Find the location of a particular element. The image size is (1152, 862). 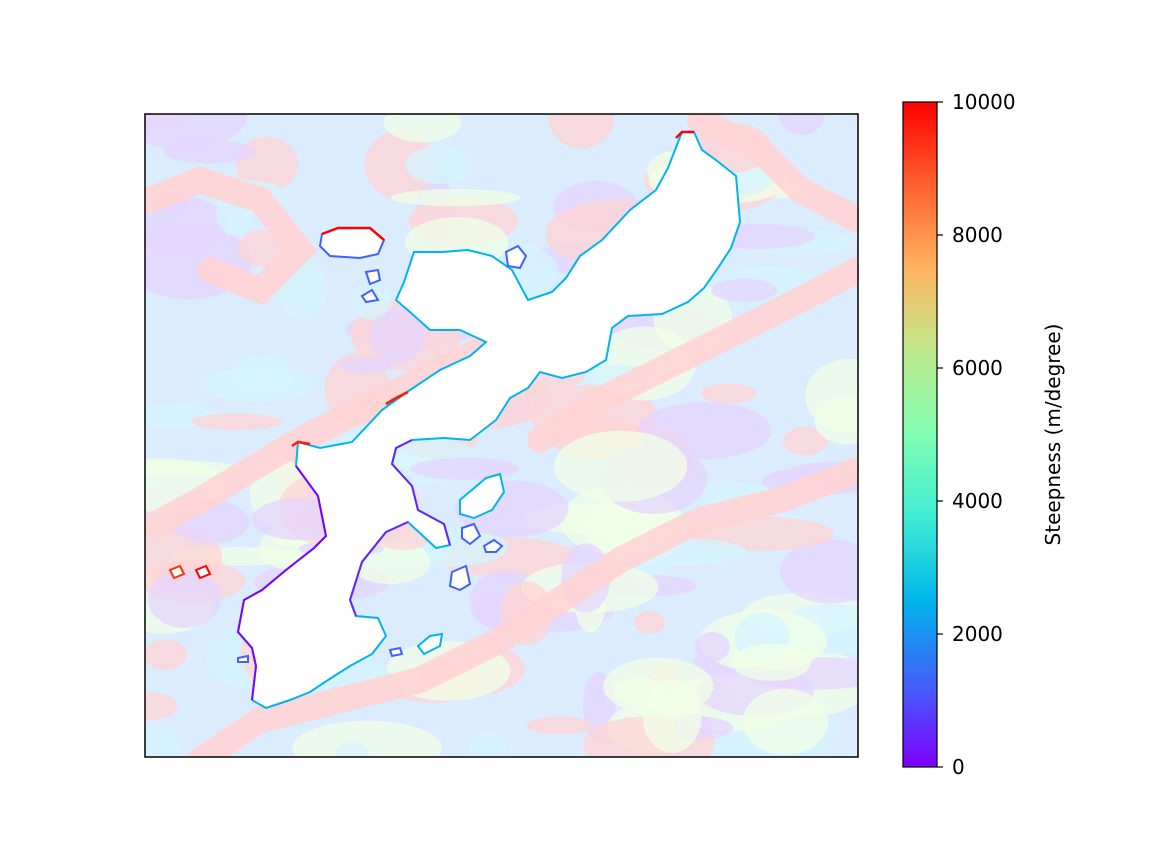

colorbar-tick-label: 6000 is located at coordinates (977, 368).